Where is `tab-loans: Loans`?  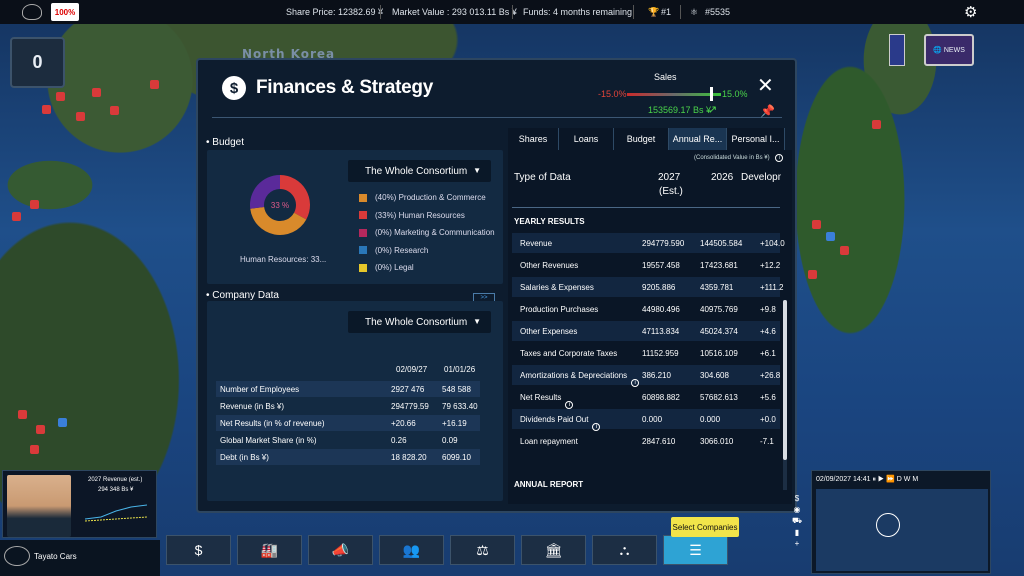 tab-loans: Loans is located at coordinates (586, 139).